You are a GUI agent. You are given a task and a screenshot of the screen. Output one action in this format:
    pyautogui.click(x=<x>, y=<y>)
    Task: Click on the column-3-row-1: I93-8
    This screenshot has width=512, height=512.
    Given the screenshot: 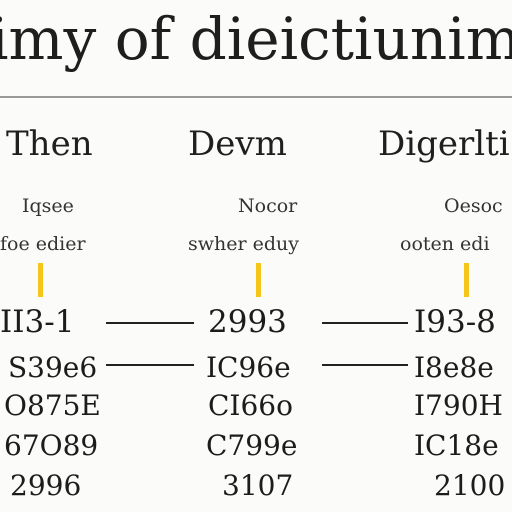 What is the action you would take?
    pyautogui.click(x=455, y=322)
    